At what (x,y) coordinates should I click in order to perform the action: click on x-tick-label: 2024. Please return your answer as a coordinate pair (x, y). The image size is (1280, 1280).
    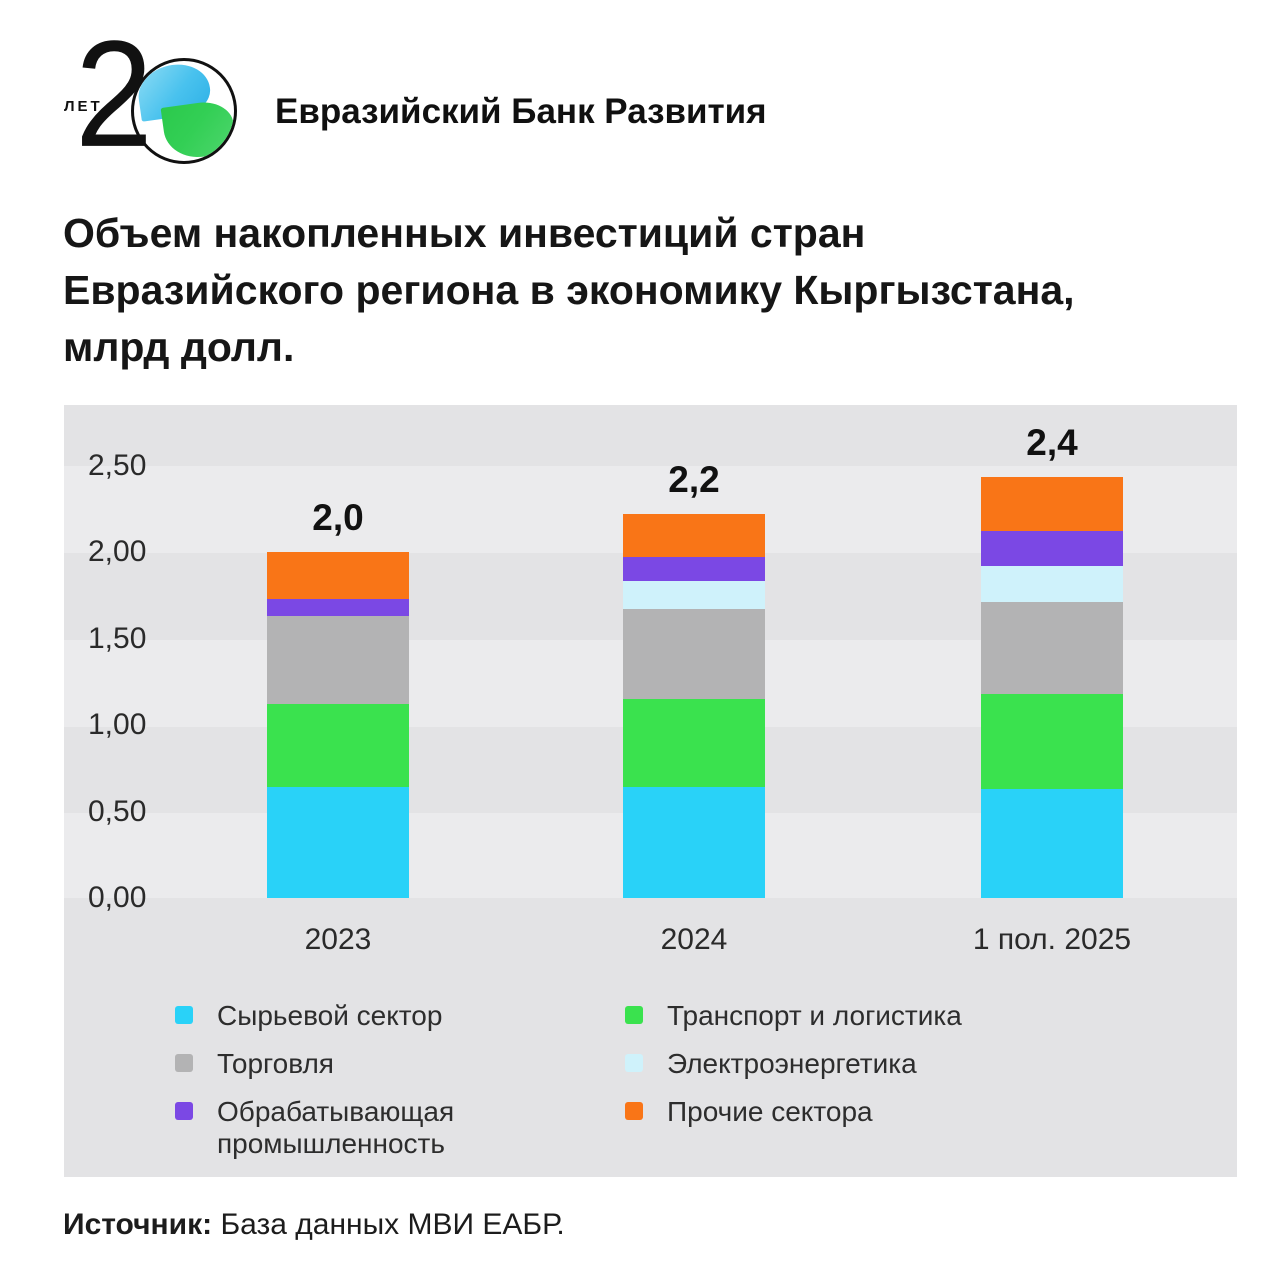
    Looking at the image, I should click on (694, 939).